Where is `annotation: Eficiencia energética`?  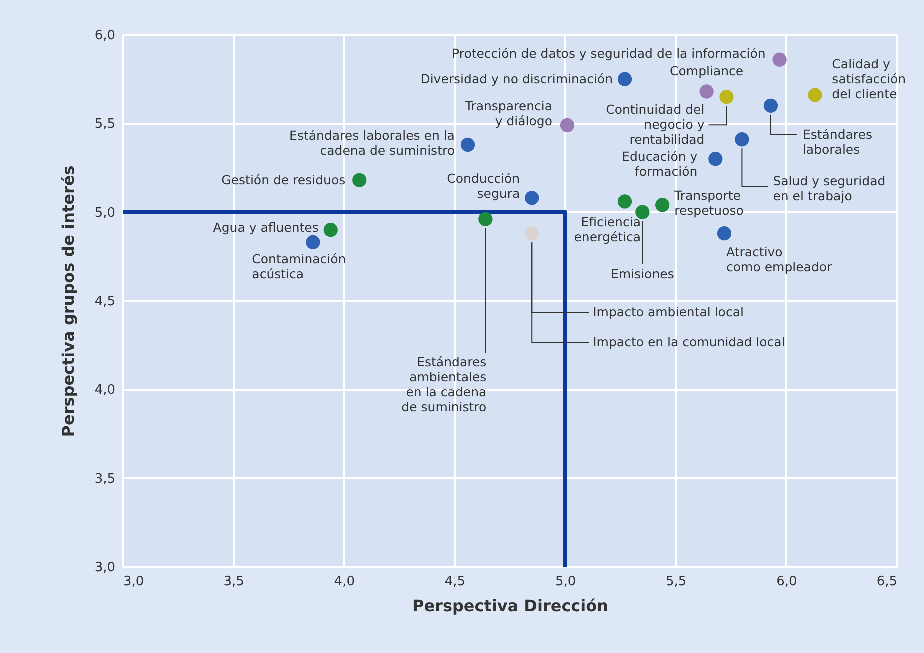
annotation: Eficiencia energética is located at coordinates (607, 229).